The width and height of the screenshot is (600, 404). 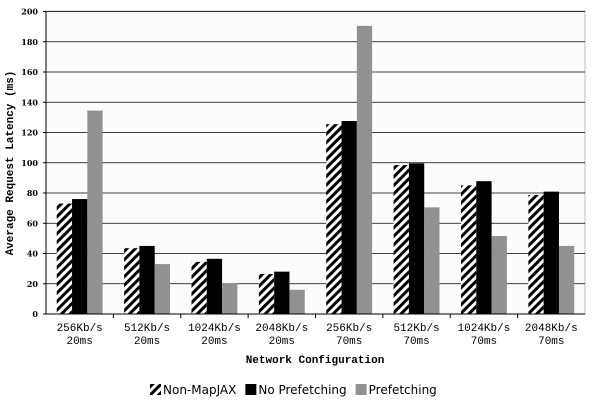 What do you see at coordinates (33, 284) in the screenshot?
I see `y-tick-label: 20` at bounding box center [33, 284].